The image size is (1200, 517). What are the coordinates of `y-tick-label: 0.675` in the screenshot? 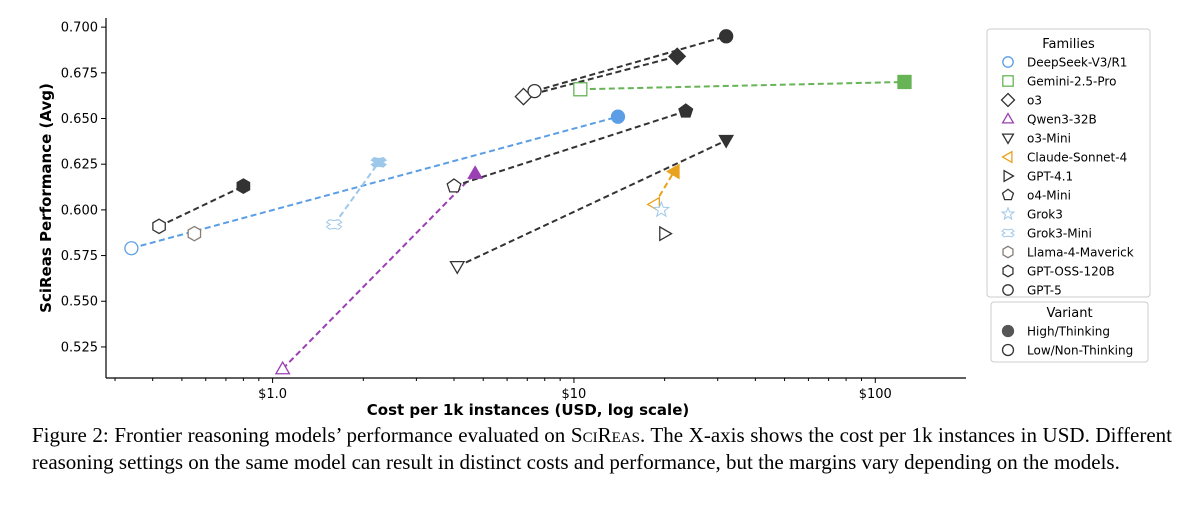 It's located at (79, 73).